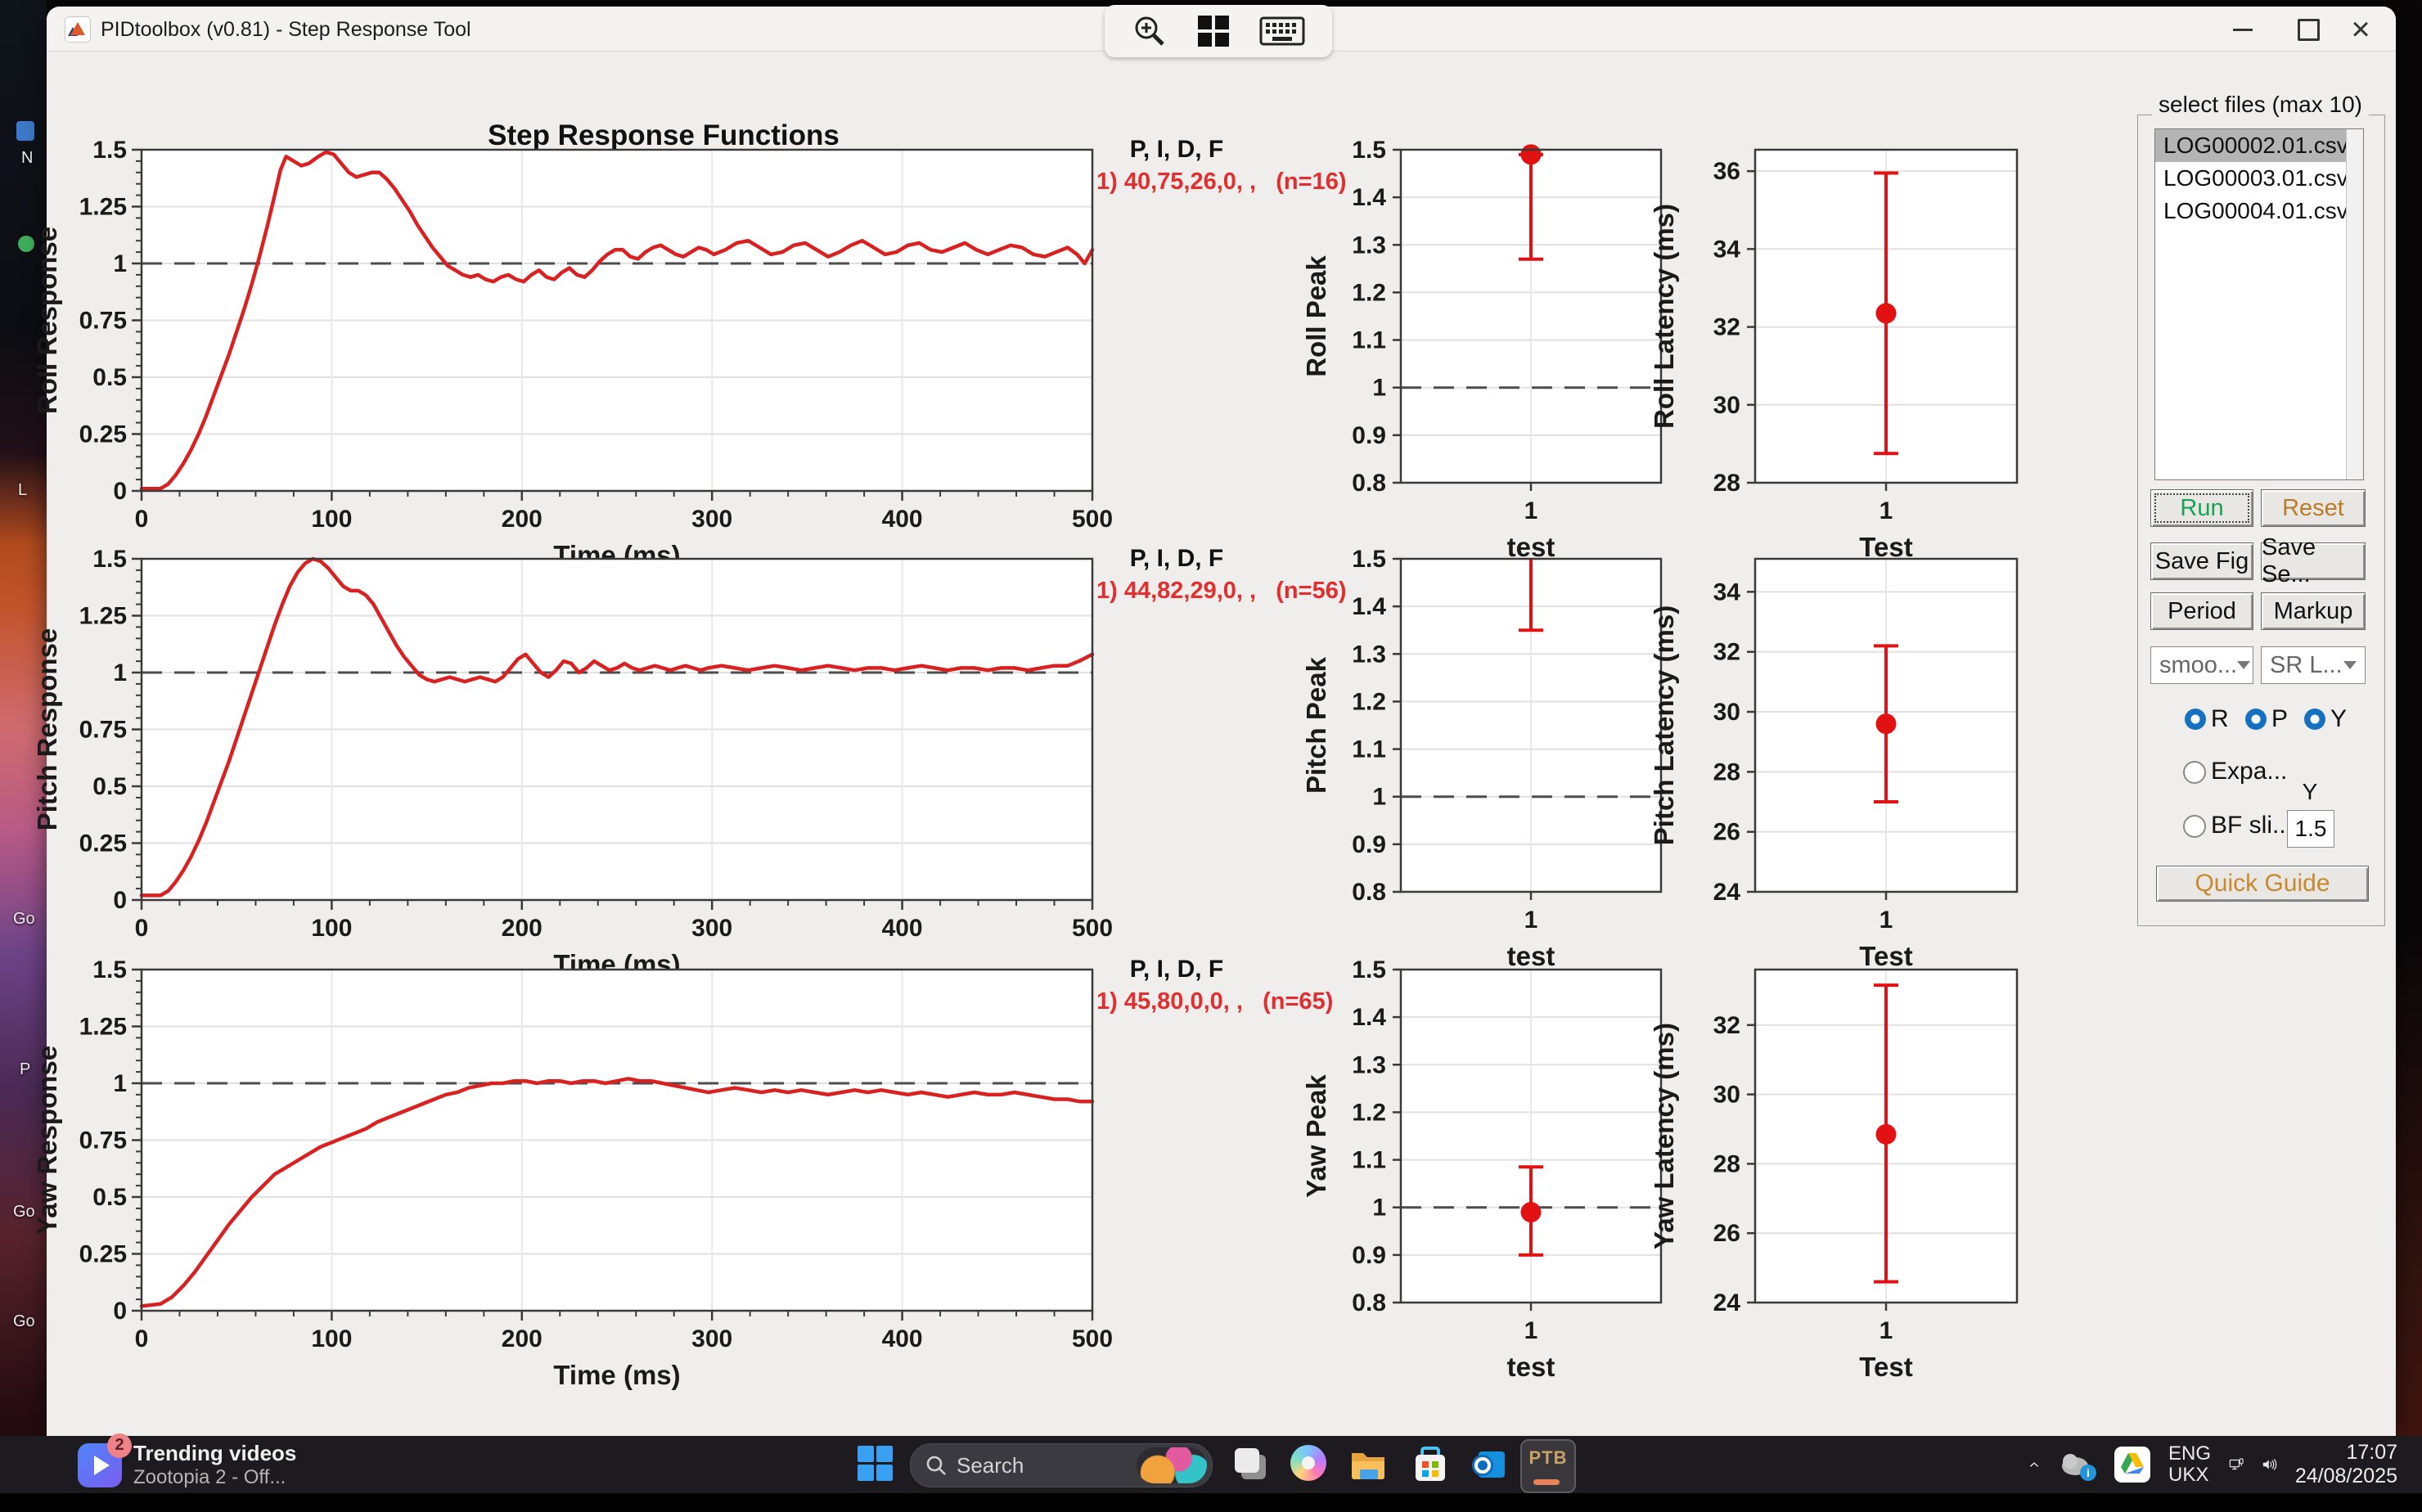  I want to click on svg-text: 34, so click(1727, 591).